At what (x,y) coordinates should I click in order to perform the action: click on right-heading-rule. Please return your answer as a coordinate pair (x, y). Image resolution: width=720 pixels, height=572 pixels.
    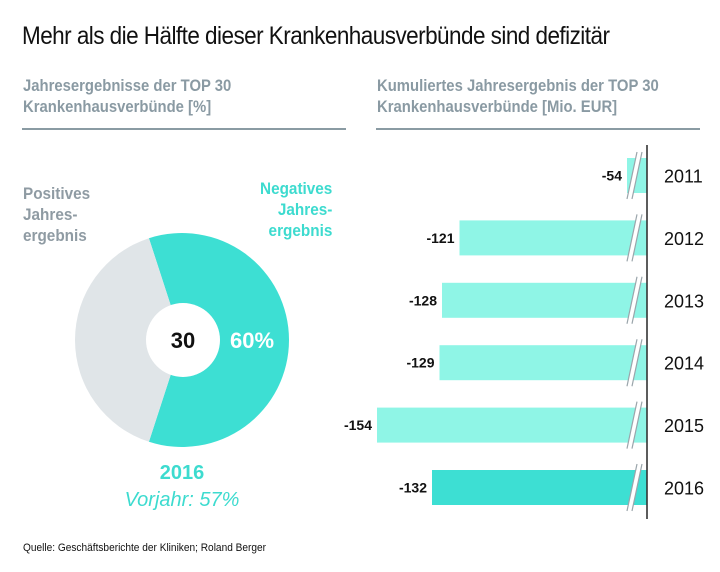
    Looking at the image, I should click on (538, 129).